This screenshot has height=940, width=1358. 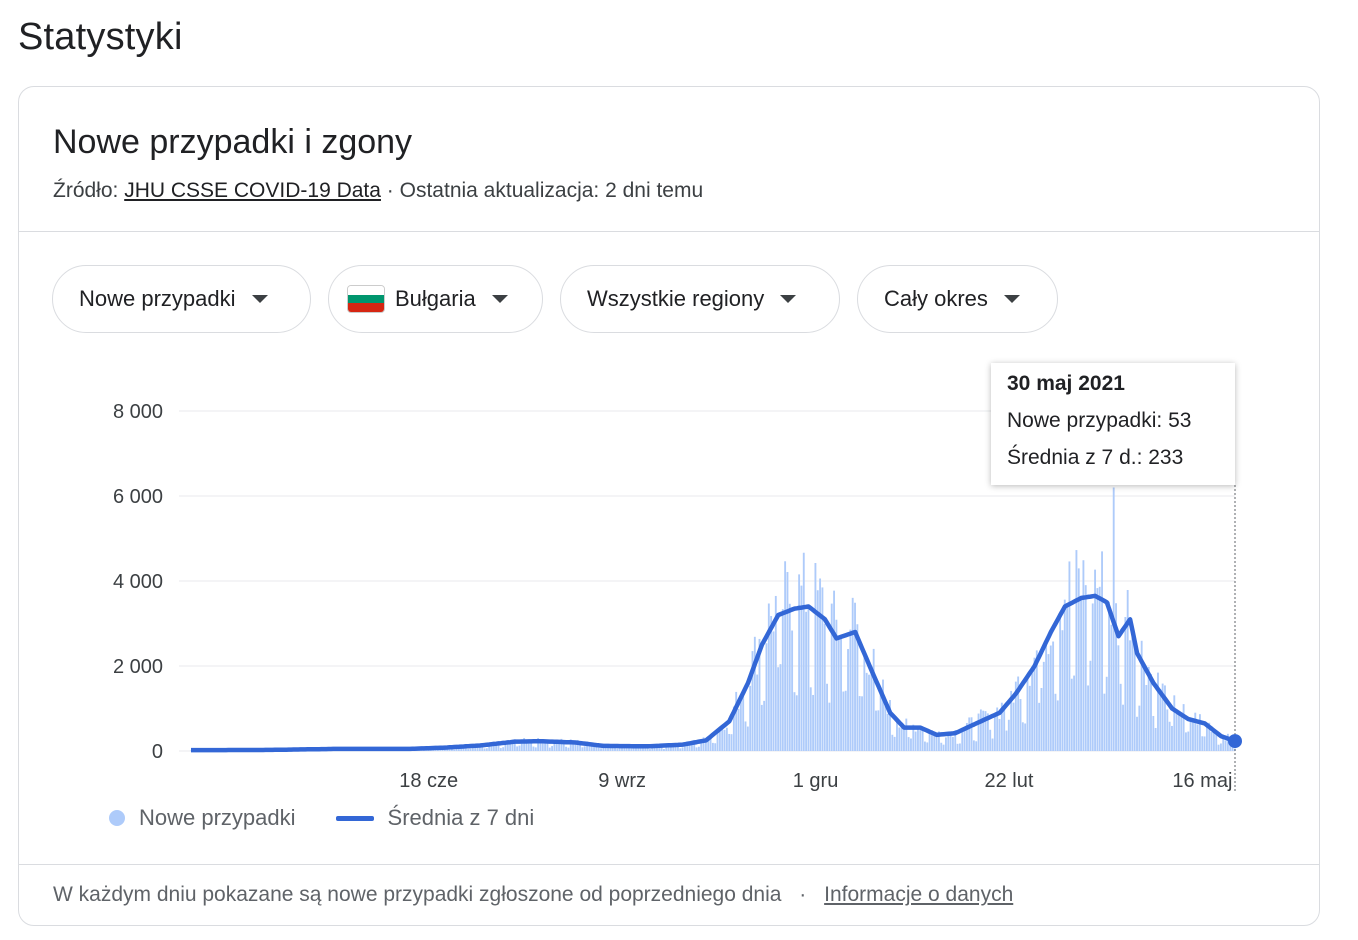 I want to click on metric-dropdown: Nowe przypadki, so click(x=181, y=299).